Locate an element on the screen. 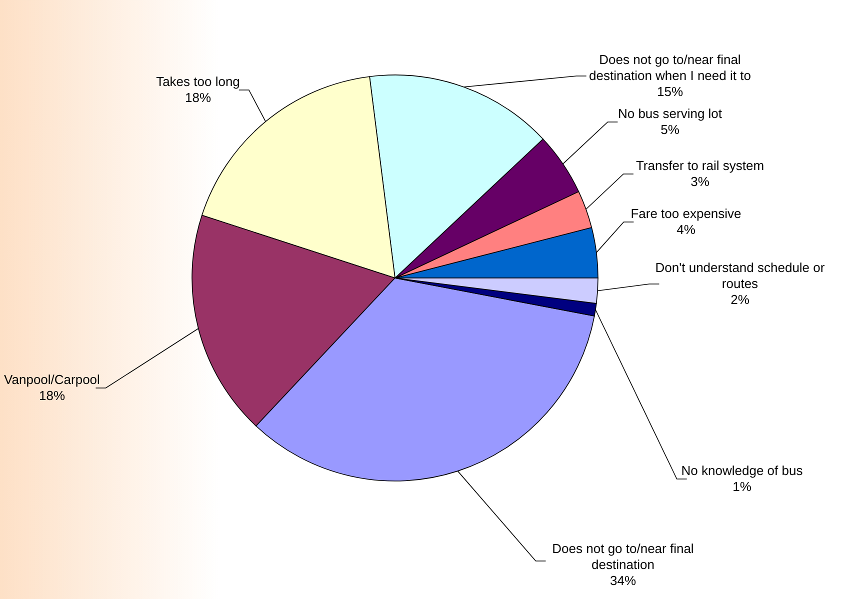 This screenshot has width=856, height=599. slice-label: Does not go to/near final destination when I need it to is located at coordinates (670, 67).